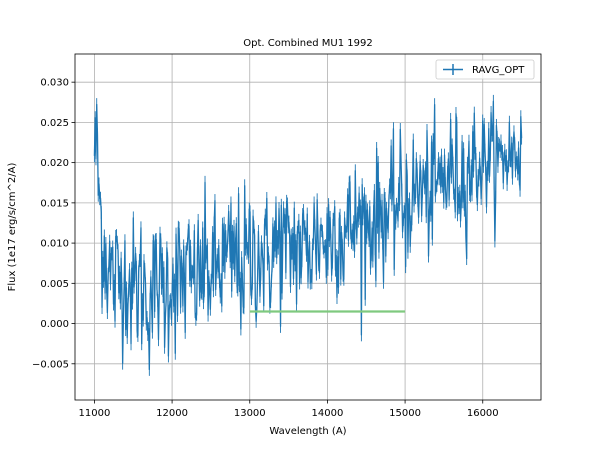  I want to click on legend: RAVG_OPT, so click(485, 69).